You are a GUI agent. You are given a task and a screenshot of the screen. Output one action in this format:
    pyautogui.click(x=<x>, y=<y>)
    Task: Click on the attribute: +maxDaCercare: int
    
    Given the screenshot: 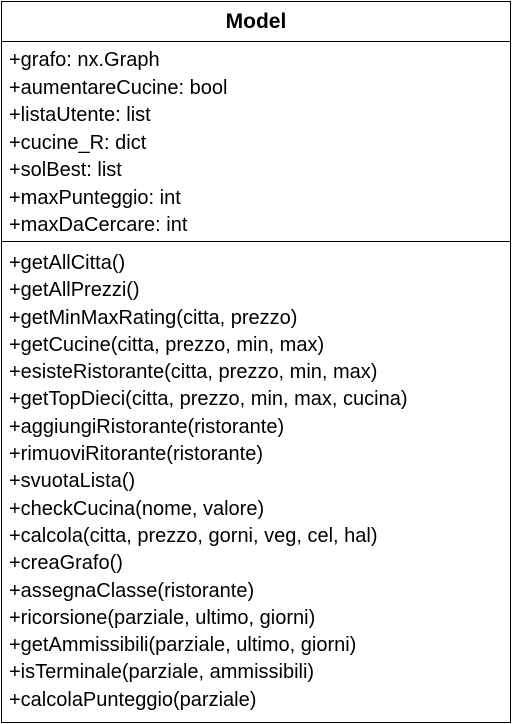 What is the action you would take?
    pyautogui.click(x=98, y=225)
    